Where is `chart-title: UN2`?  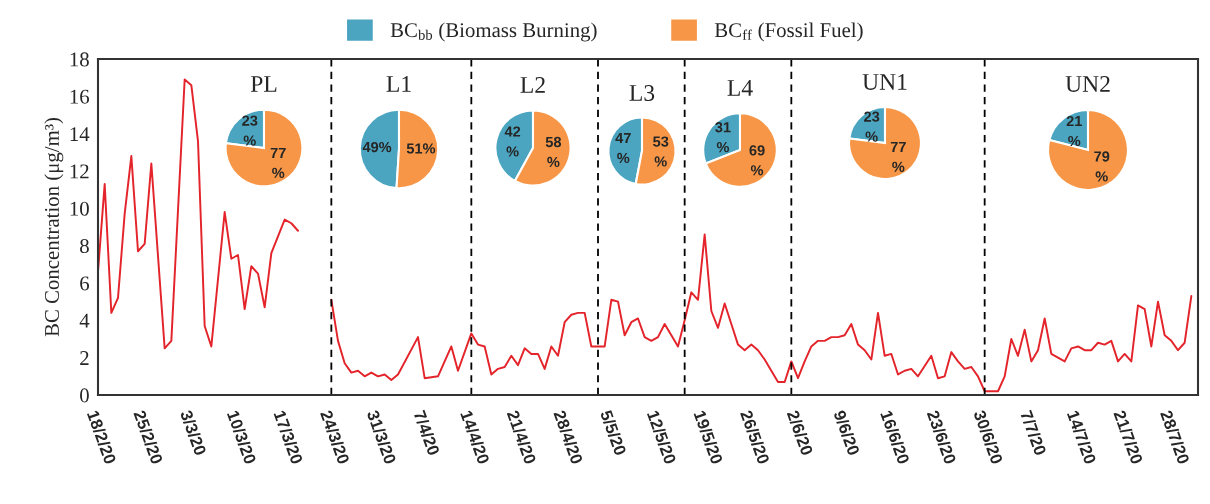 chart-title: UN2 is located at coordinates (1087, 84).